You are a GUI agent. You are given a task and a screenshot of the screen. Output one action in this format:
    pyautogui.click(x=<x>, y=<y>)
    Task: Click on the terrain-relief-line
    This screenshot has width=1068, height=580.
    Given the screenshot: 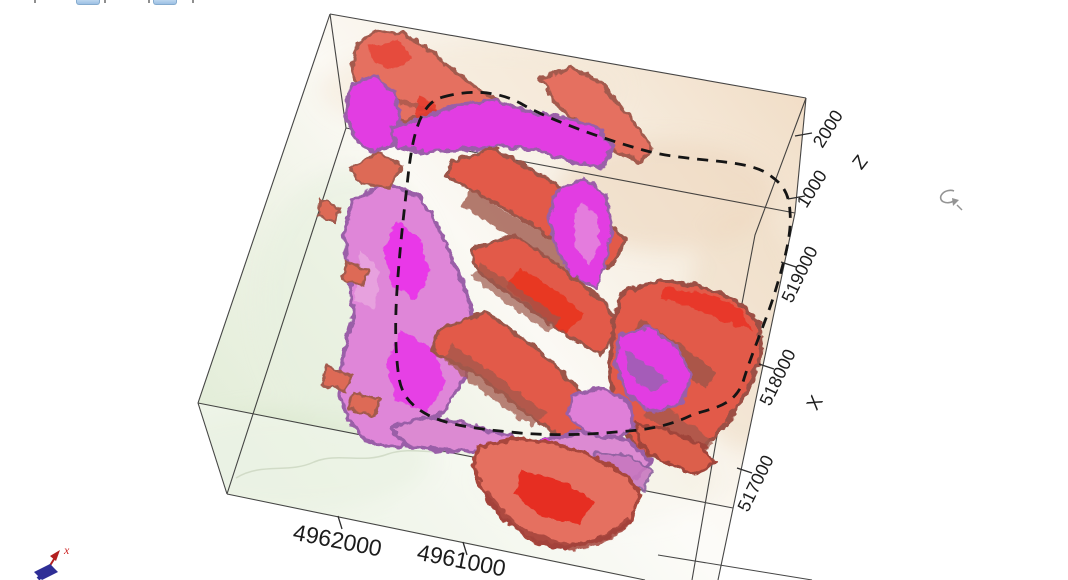 What is the action you would take?
    pyautogui.click(x=348, y=464)
    